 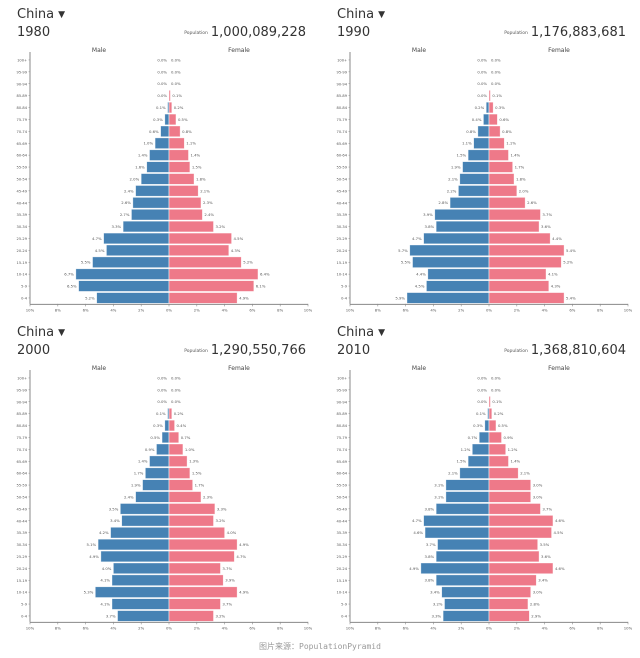 What do you see at coordinates (34, 350) in the screenshot?
I see `year-label: 2000` at bounding box center [34, 350].